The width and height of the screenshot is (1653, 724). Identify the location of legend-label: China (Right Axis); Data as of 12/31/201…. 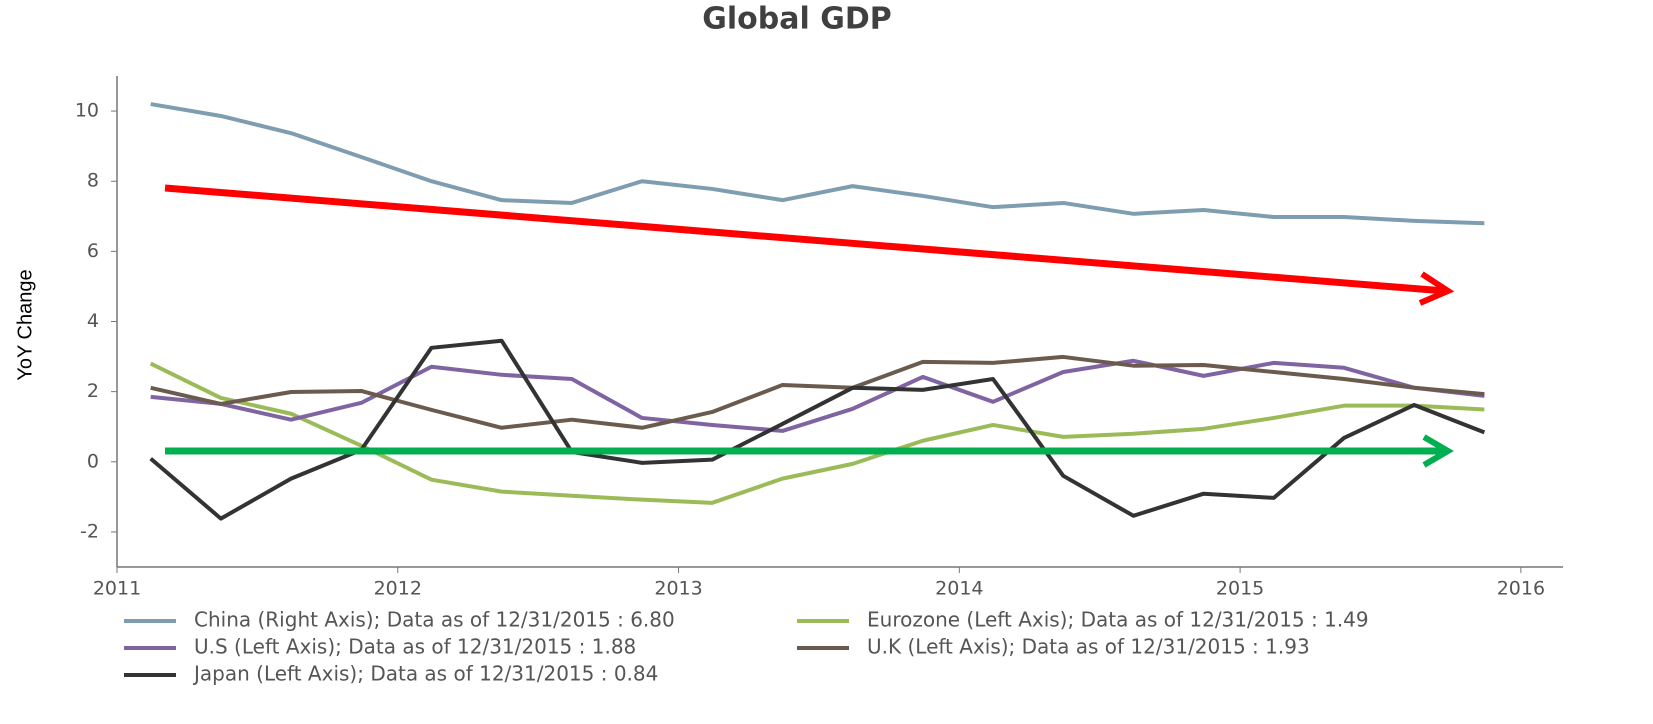
(434, 620).